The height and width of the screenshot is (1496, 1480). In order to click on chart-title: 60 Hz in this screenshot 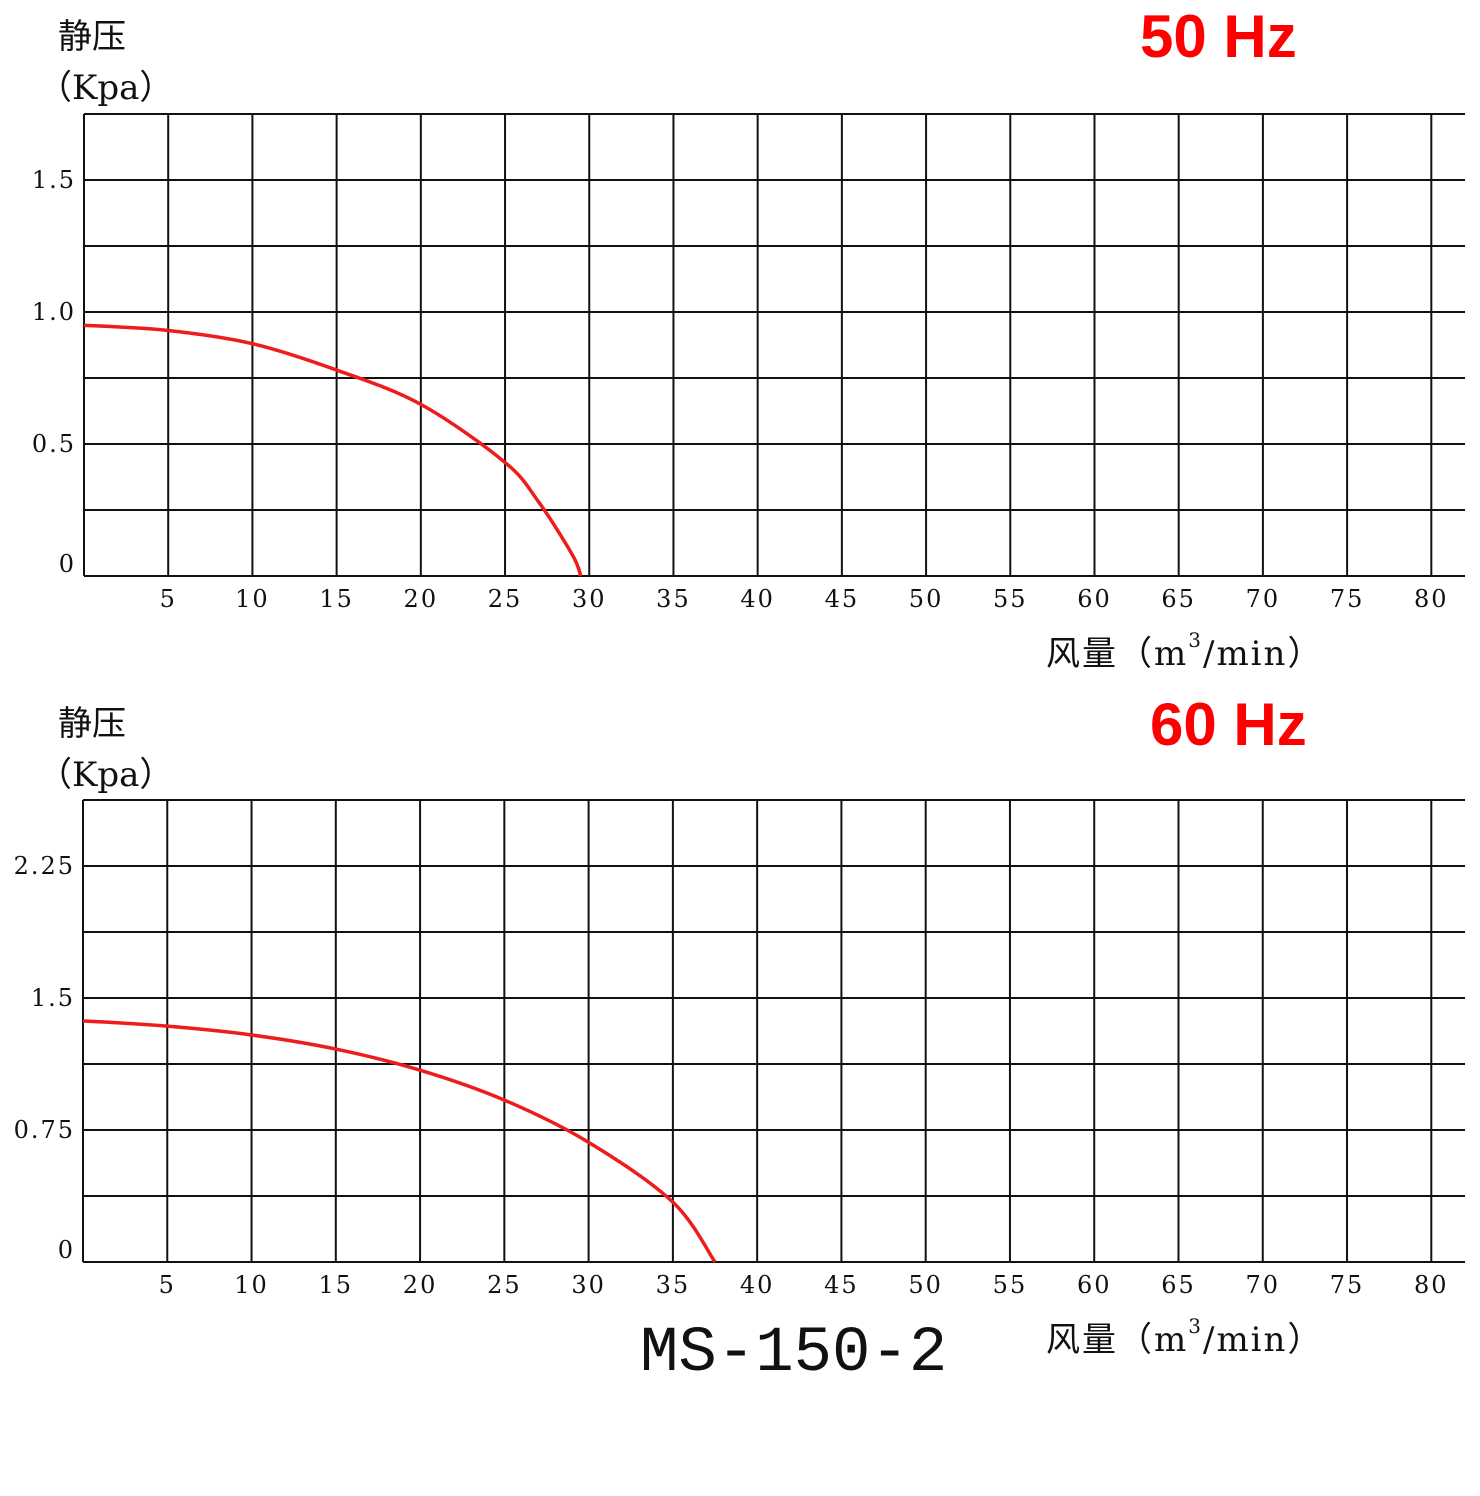, I will do `click(1228, 724)`.